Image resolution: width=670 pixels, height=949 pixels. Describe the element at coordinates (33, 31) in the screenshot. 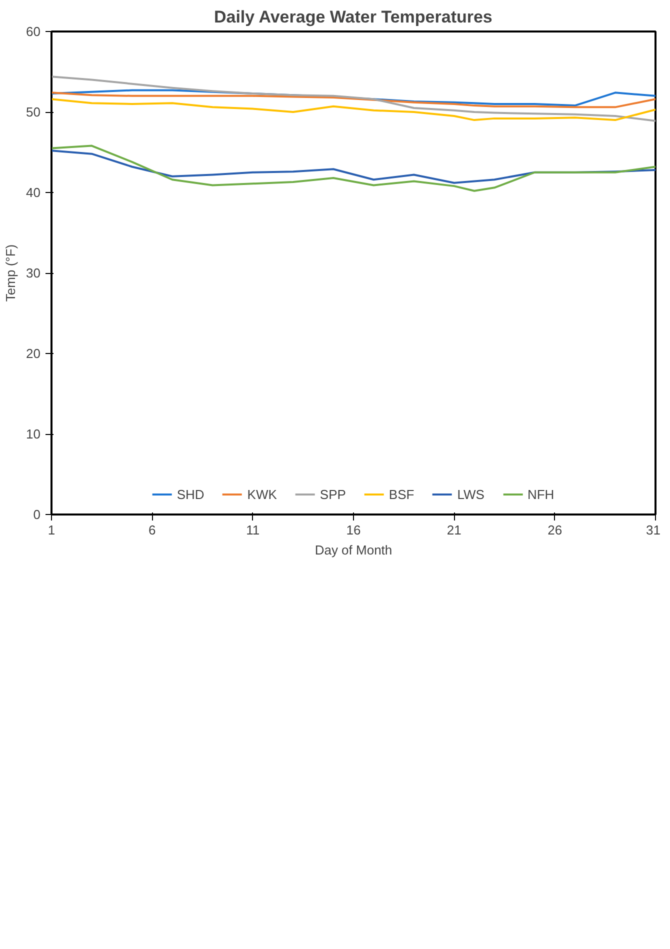

I see `y-tick-label: 60` at that location.